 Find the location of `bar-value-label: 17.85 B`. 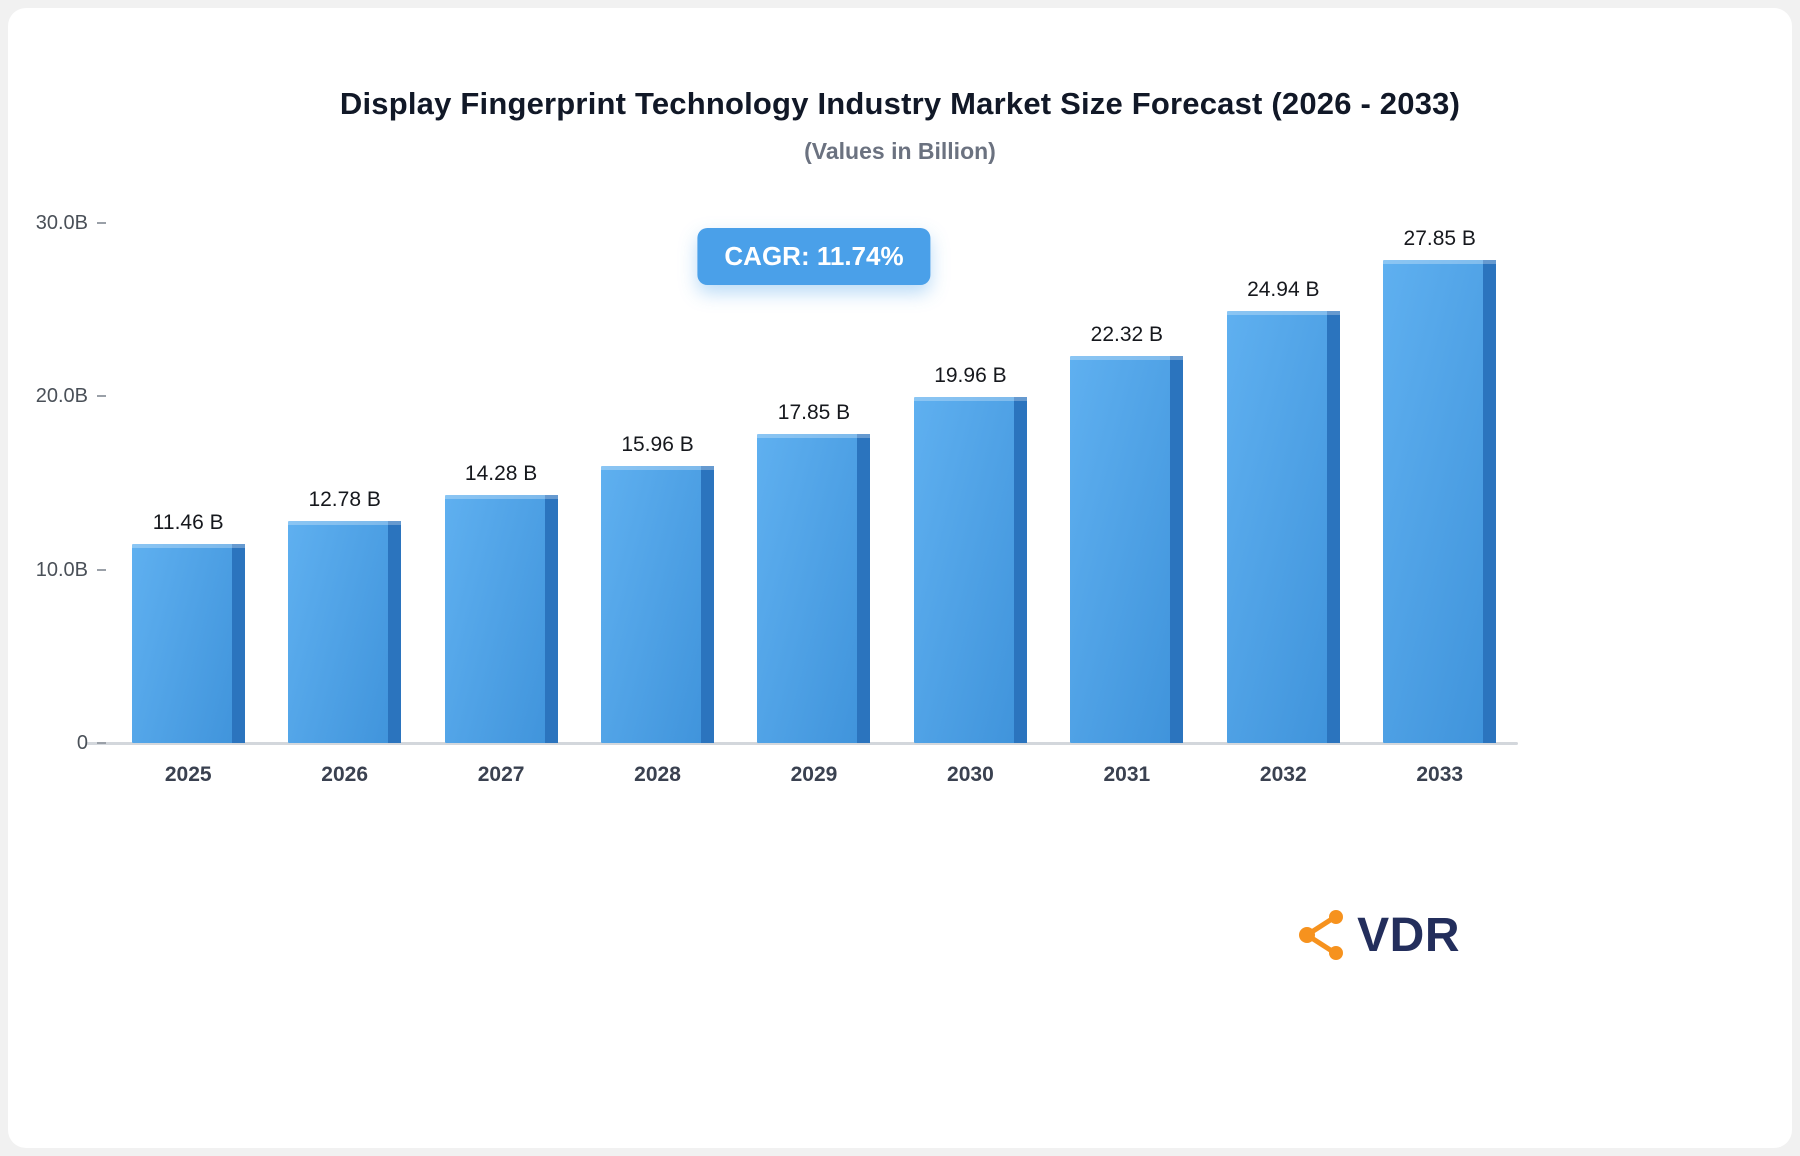

bar-value-label: 17.85 B is located at coordinates (814, 412).